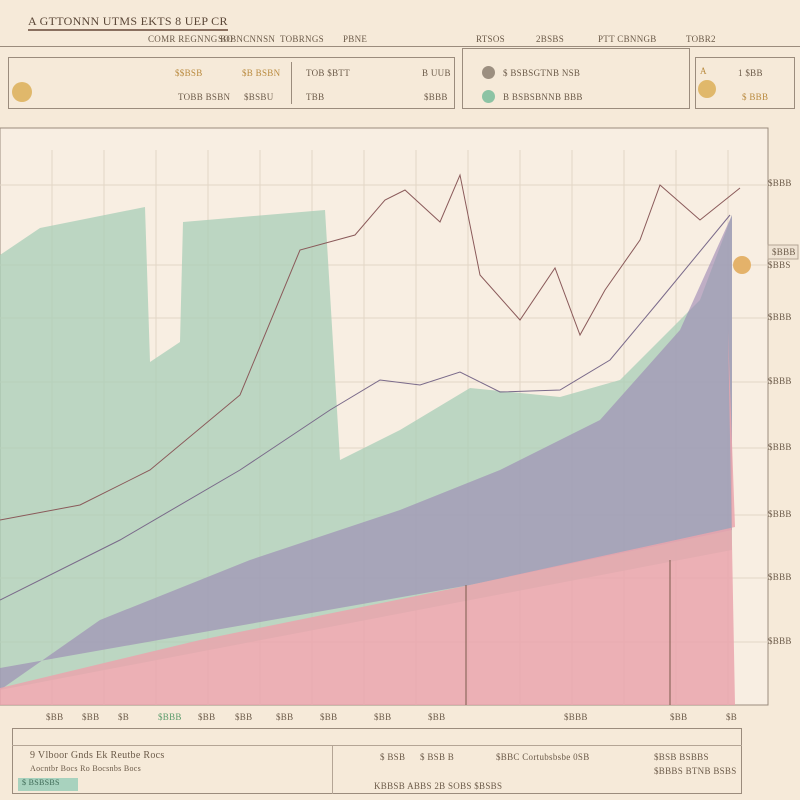  What do you see at coordinates (703, 71) in the screenshot?
I see `stat-label: A` at bounding box center [703, 71].